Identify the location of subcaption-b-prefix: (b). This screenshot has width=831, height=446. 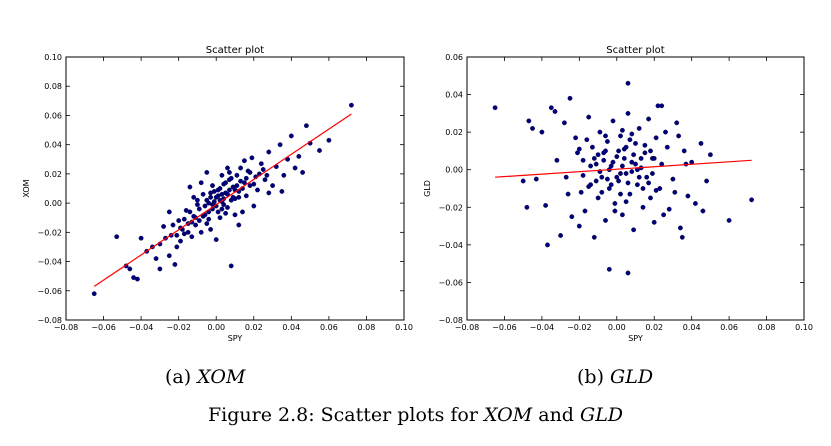
(594, 377).